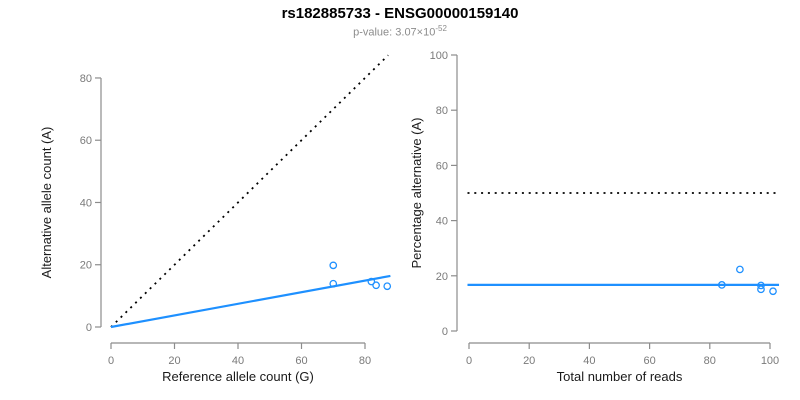 Image resolution: width=800 pixels, height=400 pixels. Describe the element at coordinates (770, 361) in the screenshot. I see `x-tick-label: 100` at that location.